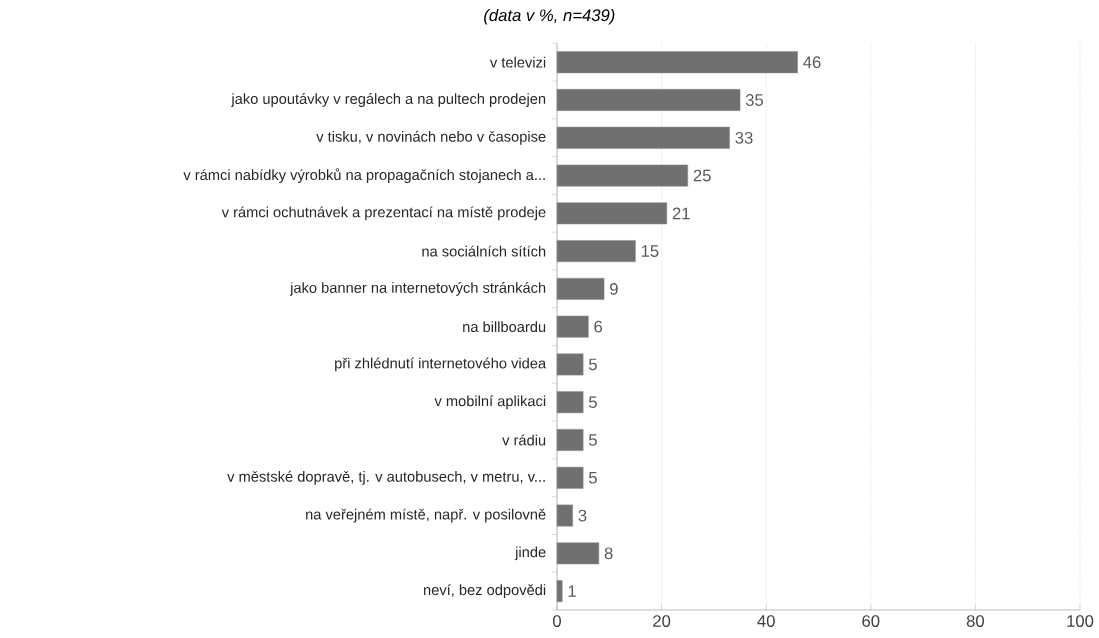 This screenshot has width=1099, height=638. I want to click on y-tick-label: na veřejném místě, např. v posilovně, so click(426, 515).